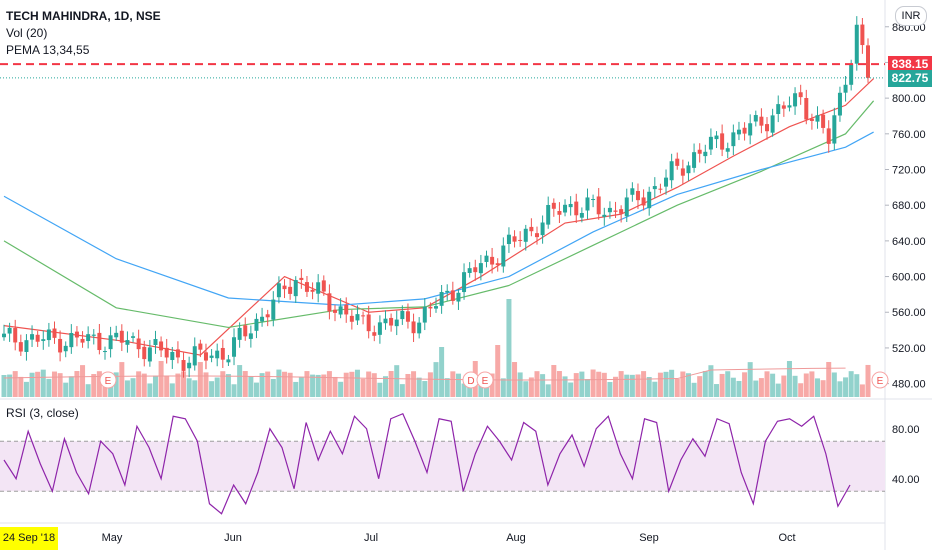  What do you see at coordinates (909, 349) in the screenshot?
I see `price-tick-label: 520.00` at bounding box center [909, 349].